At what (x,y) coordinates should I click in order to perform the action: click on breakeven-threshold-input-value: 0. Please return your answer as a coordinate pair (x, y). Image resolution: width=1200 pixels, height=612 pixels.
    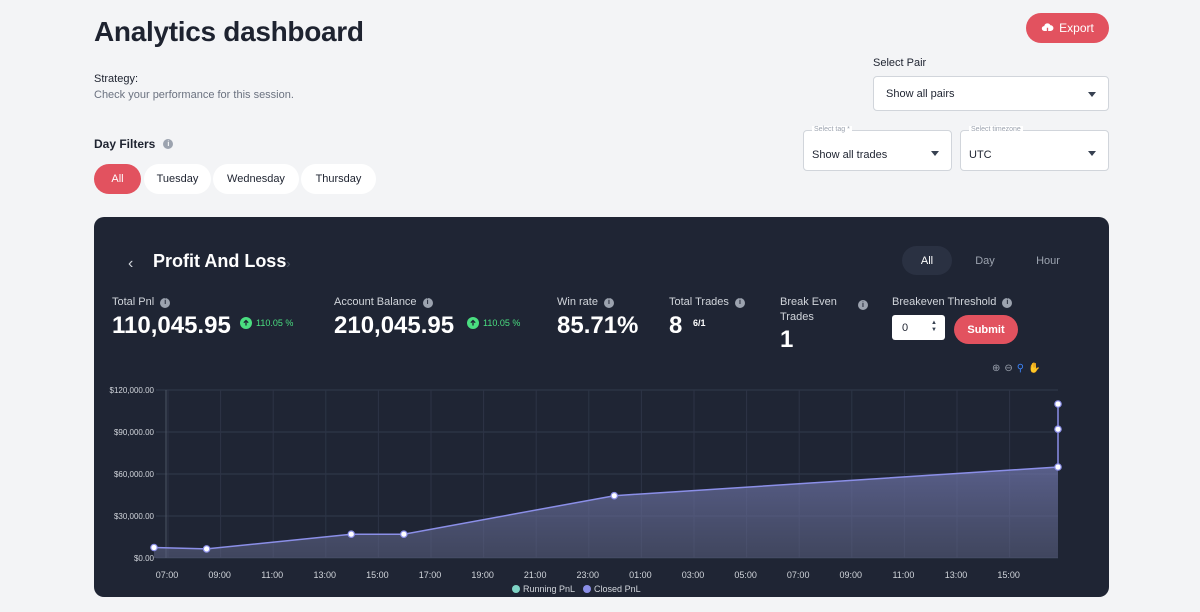
    Looking at the image, I should click on (905, 327).